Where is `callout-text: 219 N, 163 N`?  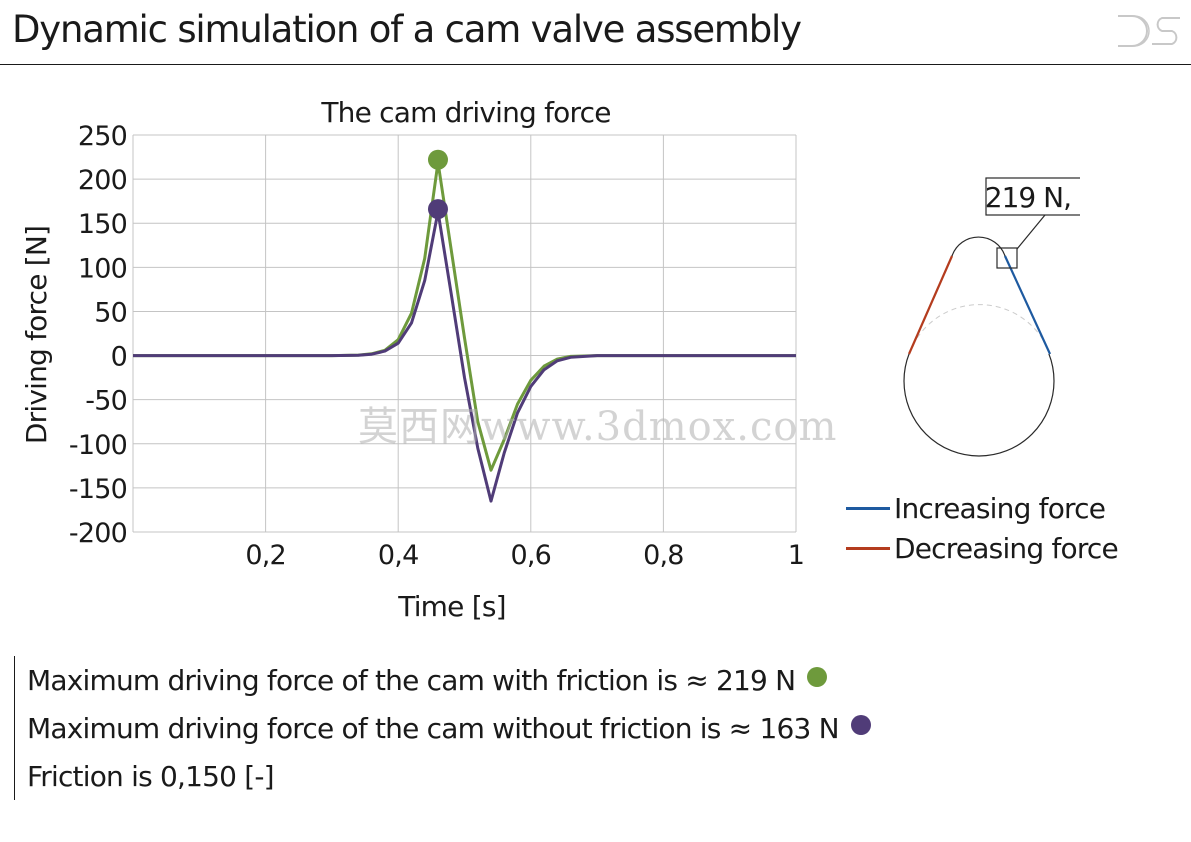 callout-text: 219 N, 163 N is located at coordinates (1032, 197).